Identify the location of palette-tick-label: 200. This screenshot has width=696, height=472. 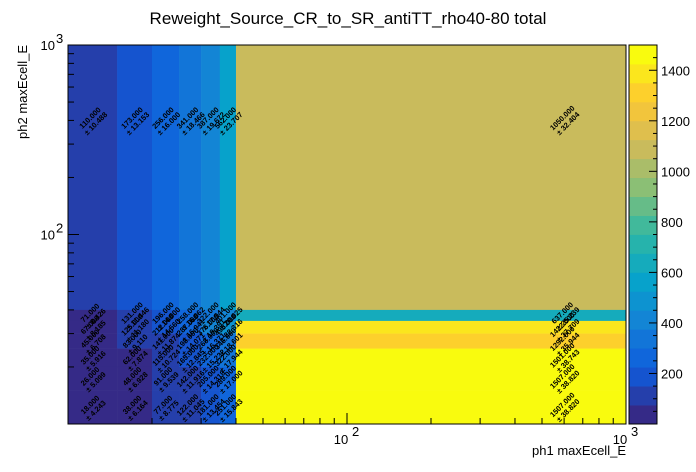
(672, 373).